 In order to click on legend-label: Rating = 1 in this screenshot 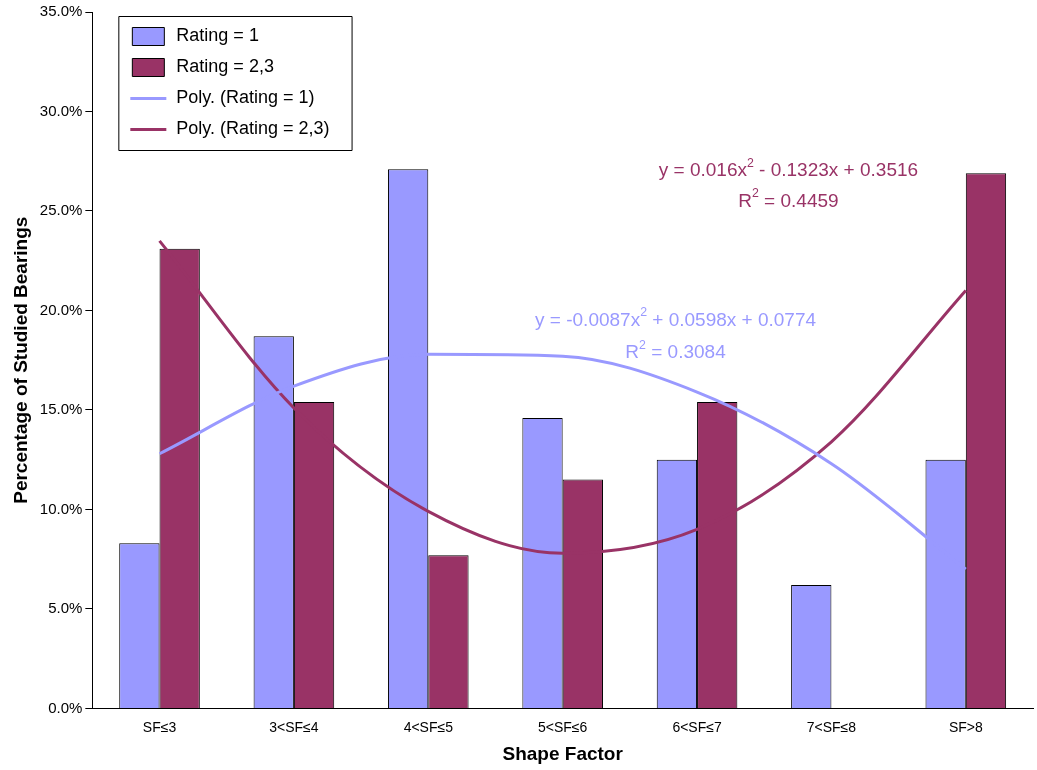, I will do `click(217, 35)`.